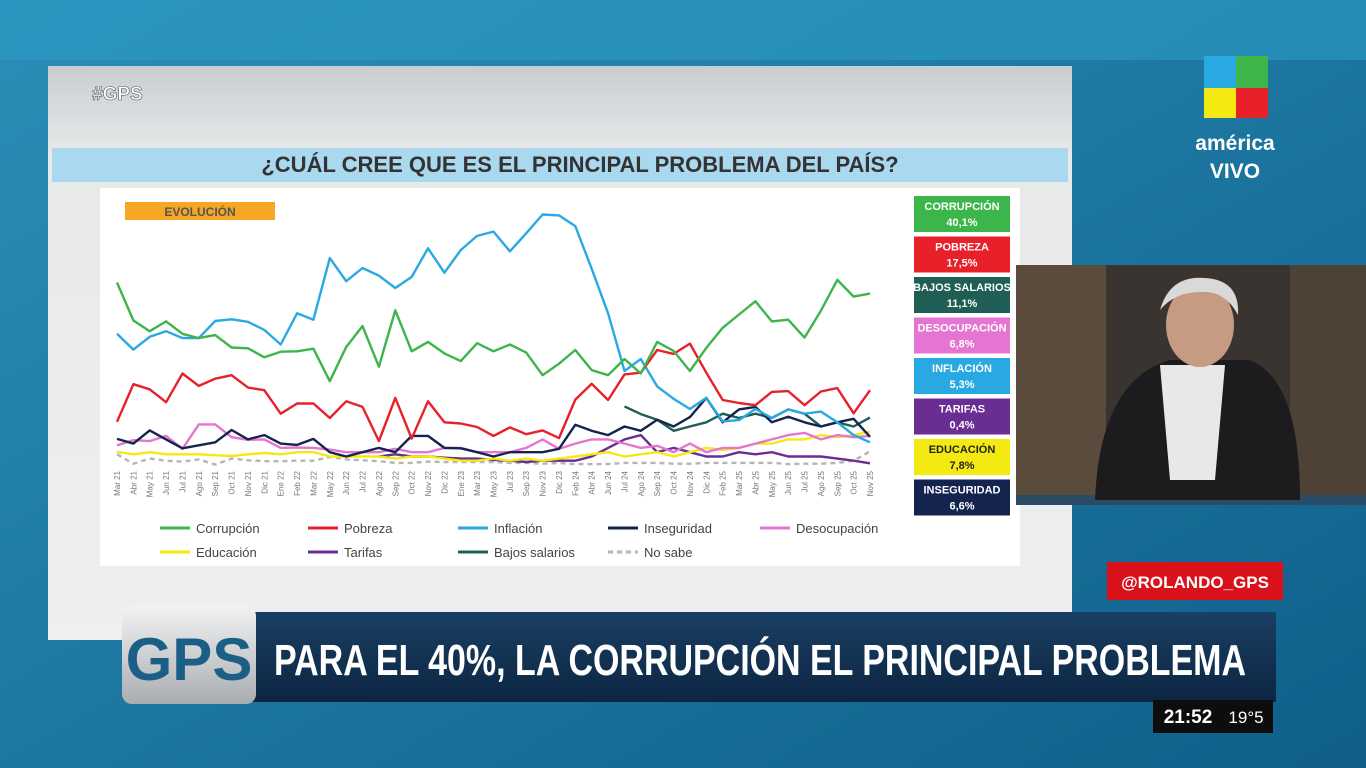  What do you see at coordinates (641, 483) in the screenshot?
I see `x-tick-label: Ago 24` at bounding box center [641, 483].